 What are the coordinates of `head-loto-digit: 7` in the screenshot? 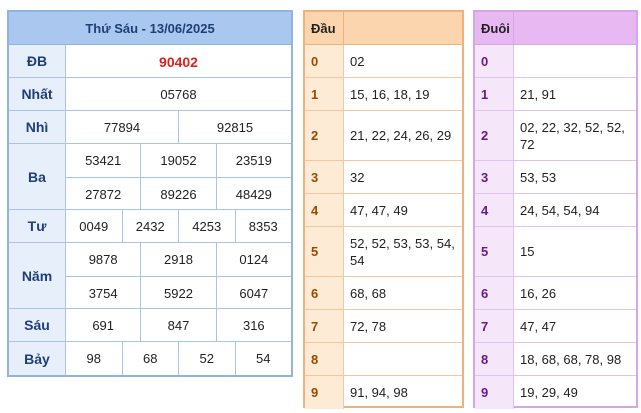 It's located at (324, 326).